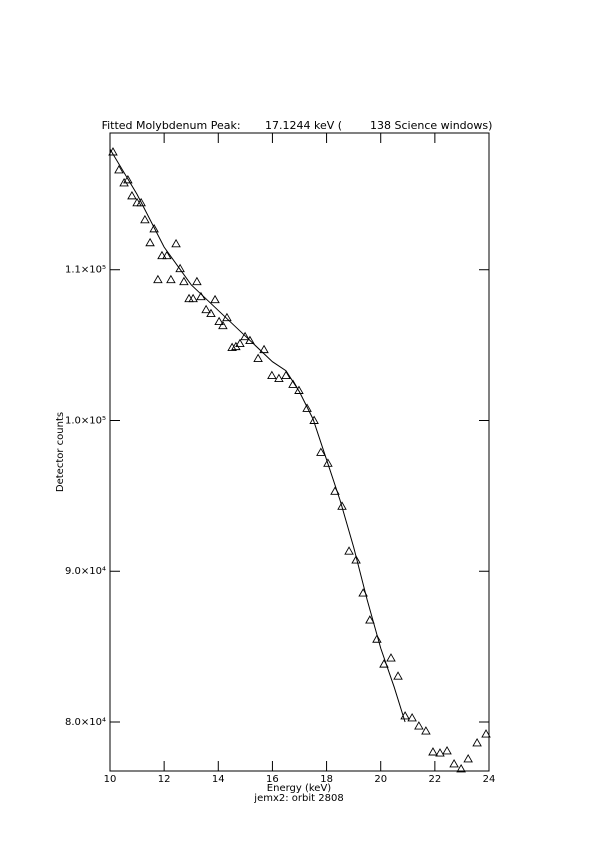  What do you see at coordinates (85, 722) in the screenshot?
I see `y-tick-label: 8.0×10⁴` at bounding box center [85, 722].